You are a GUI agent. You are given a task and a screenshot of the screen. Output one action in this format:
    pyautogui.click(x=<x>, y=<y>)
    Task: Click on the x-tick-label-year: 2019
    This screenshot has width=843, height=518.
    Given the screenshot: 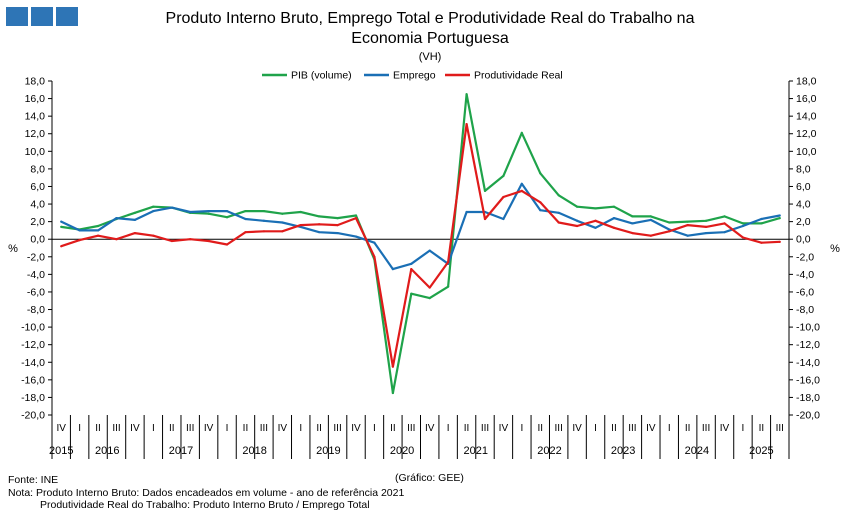 What is the action you would take?
    pyautogui.click(x=328, y=451)
    